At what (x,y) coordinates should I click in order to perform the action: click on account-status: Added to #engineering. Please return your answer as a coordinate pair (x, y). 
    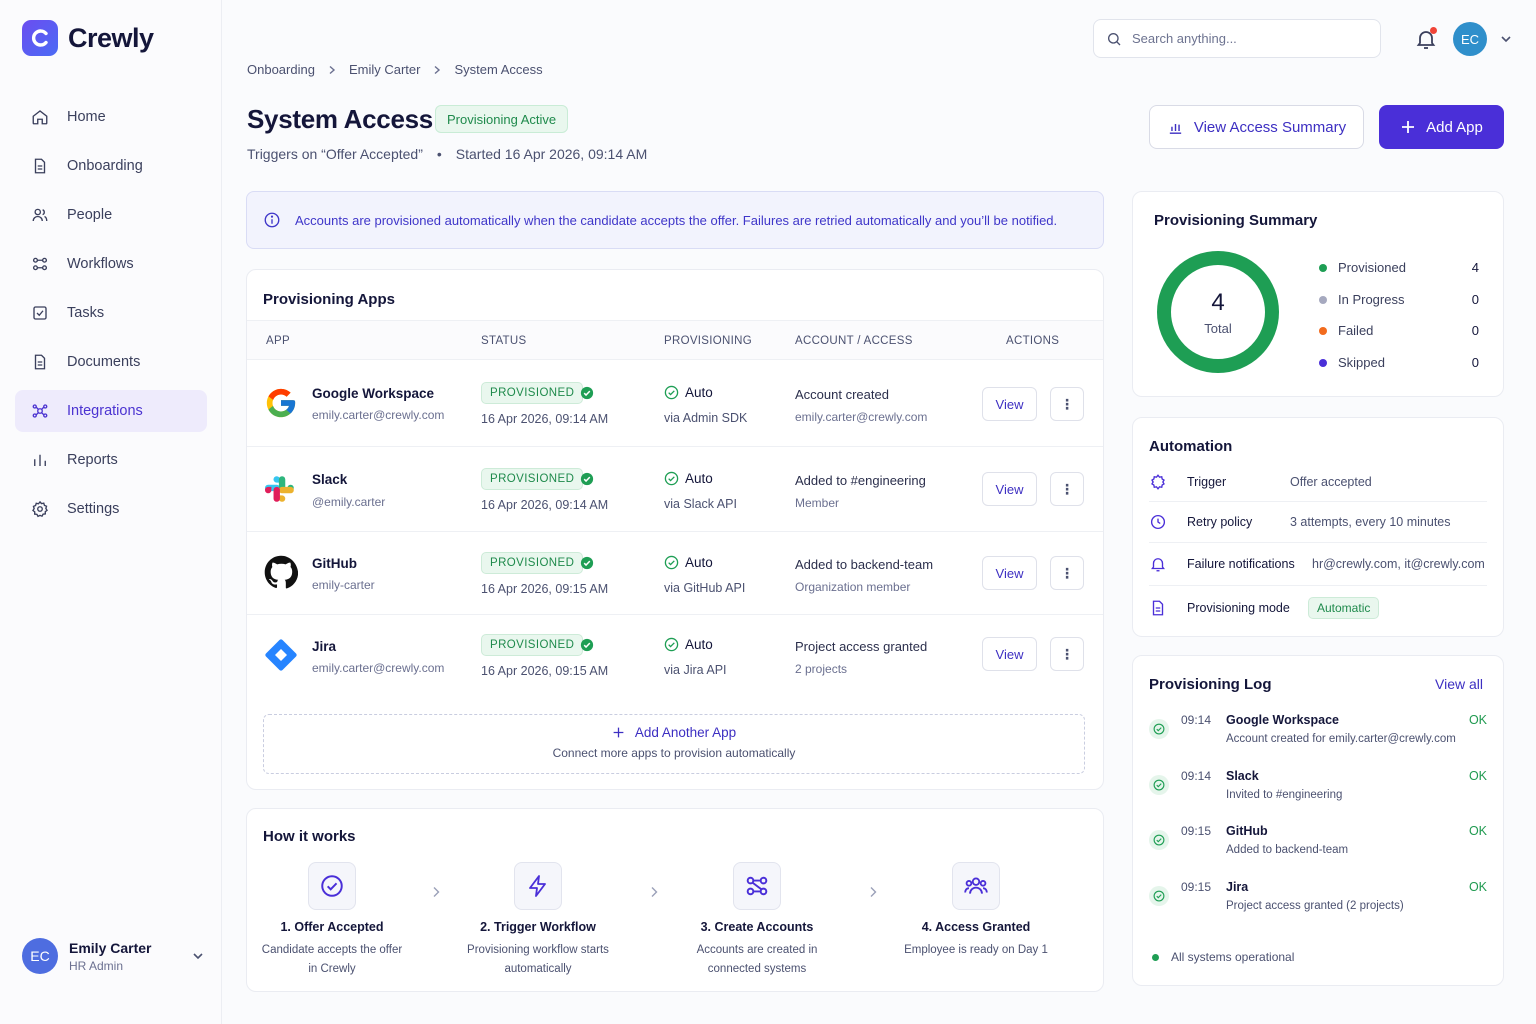
    Looking at the image, I should click on (860, 480).